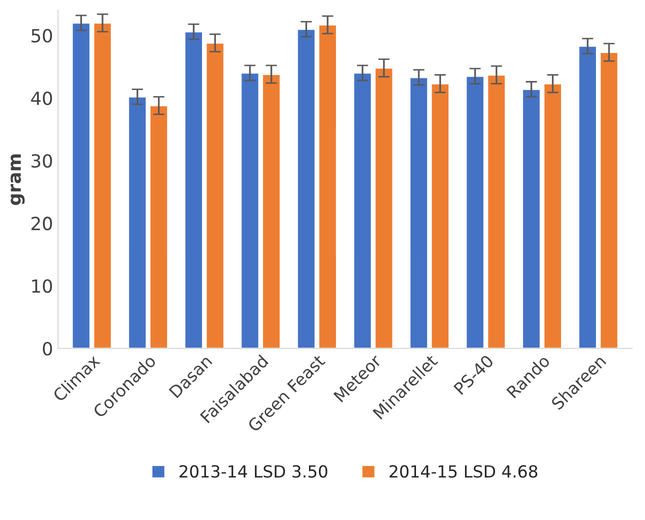 This screenshot has width=645, height=520. Describe the element at coordinates (42, 161) in the screenshot. I see `y-tick-label: 30` at that location.